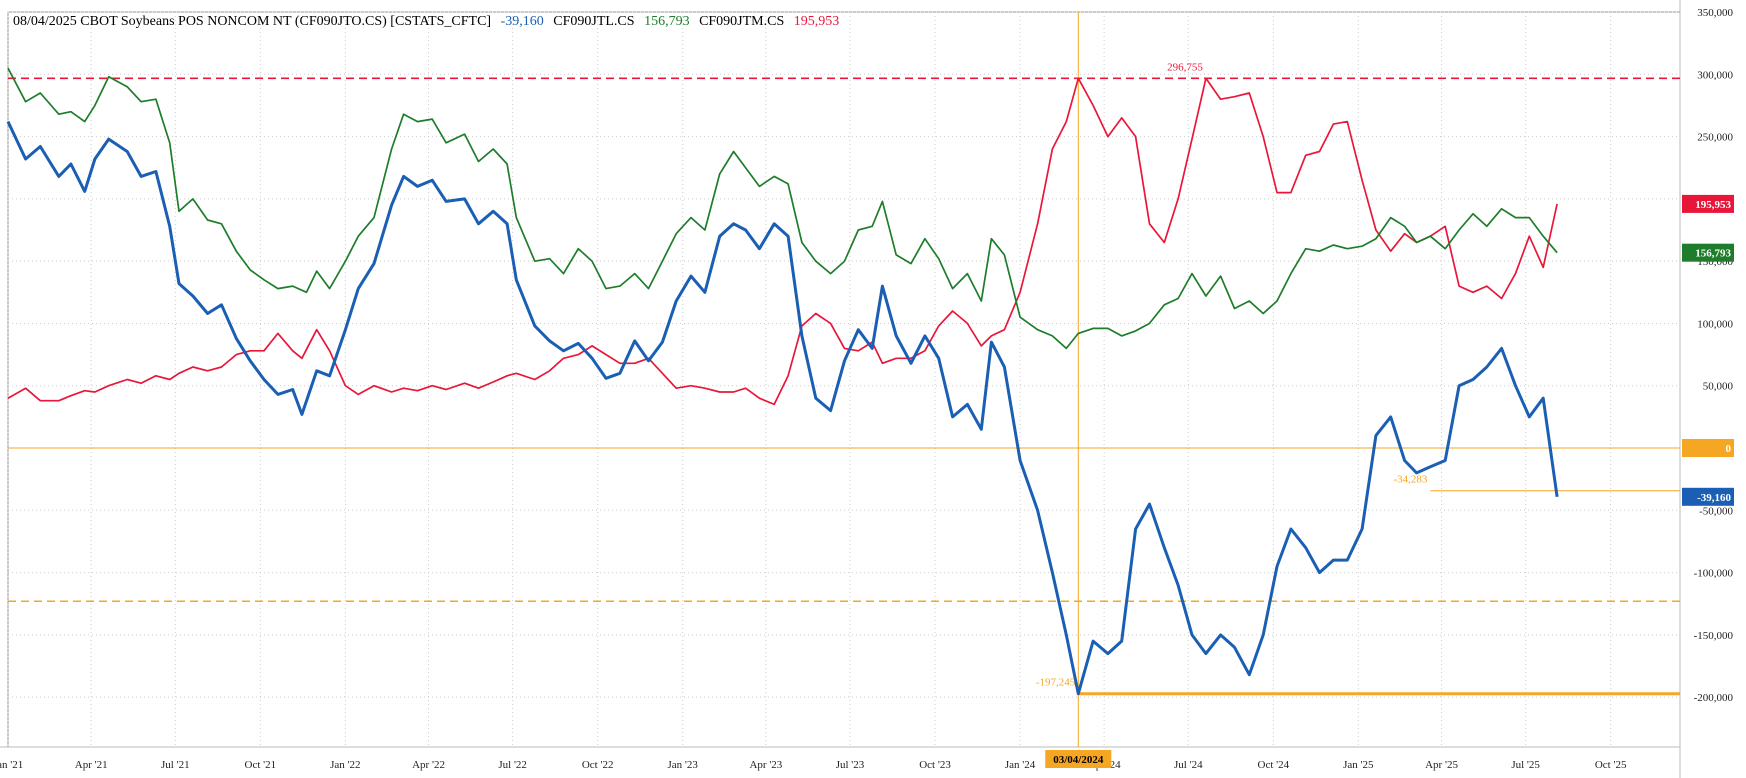 The image size is (1746, 778). What do you see at coordinates (850, 765) in the screenshot?
I see `x-tick-label: Jul '23` at bounding box center [850, 765].